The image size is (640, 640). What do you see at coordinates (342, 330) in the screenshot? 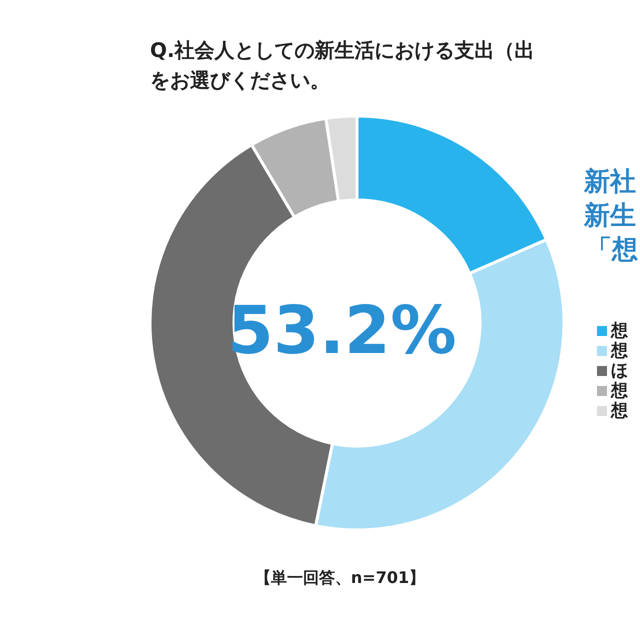
I see `text: 53.2%` at bounding box center [342, 330].